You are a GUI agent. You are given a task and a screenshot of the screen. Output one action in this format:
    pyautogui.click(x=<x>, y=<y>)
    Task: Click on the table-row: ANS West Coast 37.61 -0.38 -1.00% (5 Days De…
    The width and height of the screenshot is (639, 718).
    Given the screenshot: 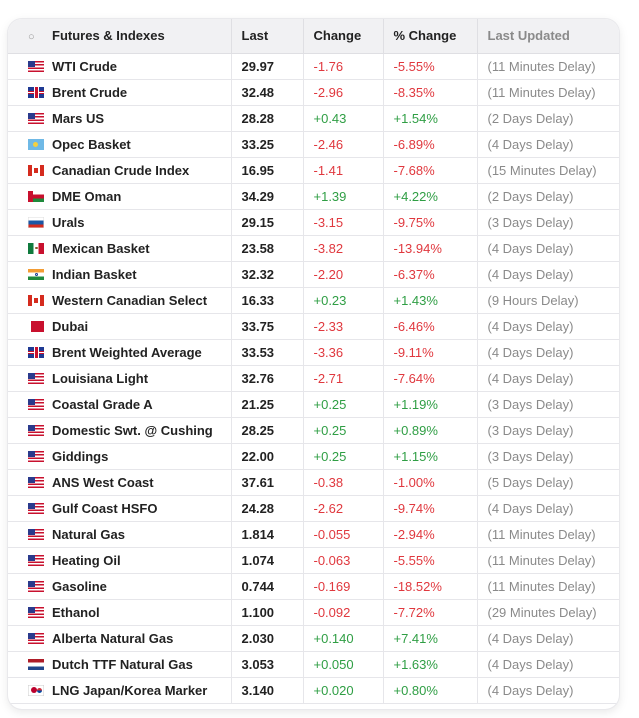 What is the action you would take?
    pyautogui.click(x=313, y=482)
    